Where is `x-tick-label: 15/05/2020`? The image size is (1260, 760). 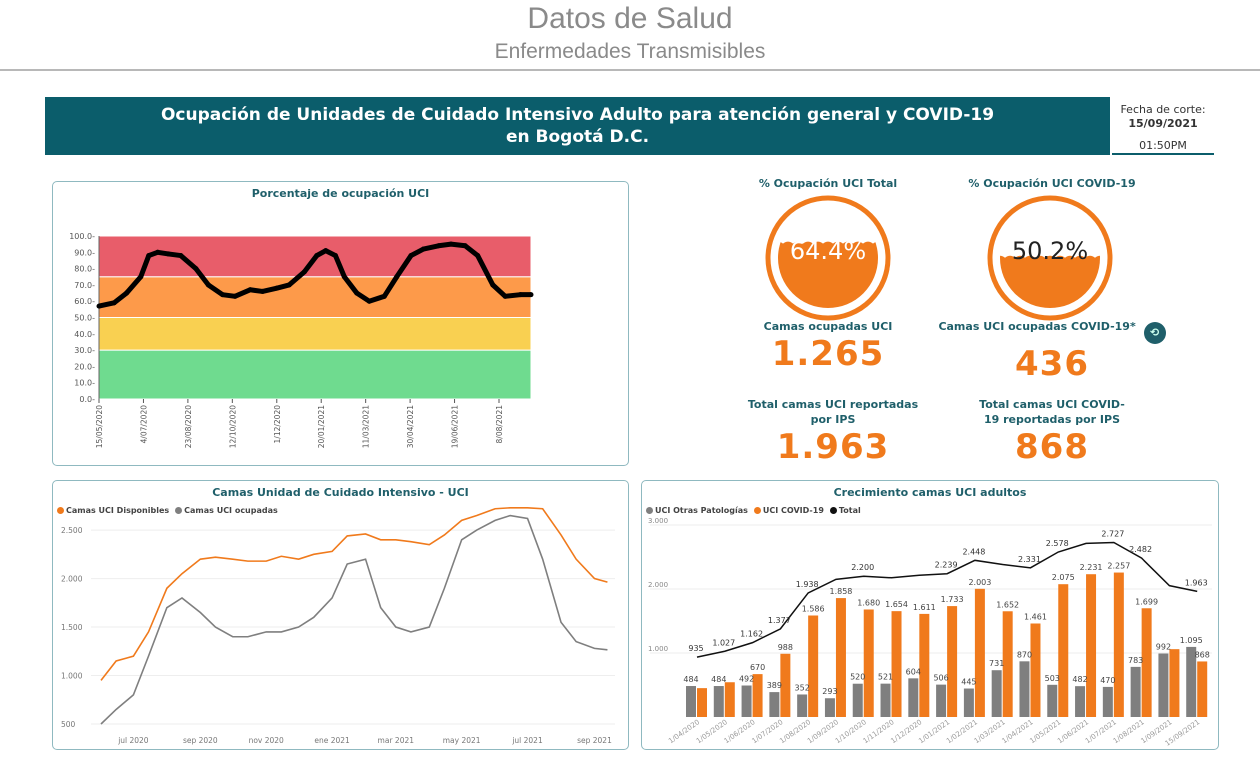 x-tick-label: 15/05/2020 is located at coordinates (99, 426).